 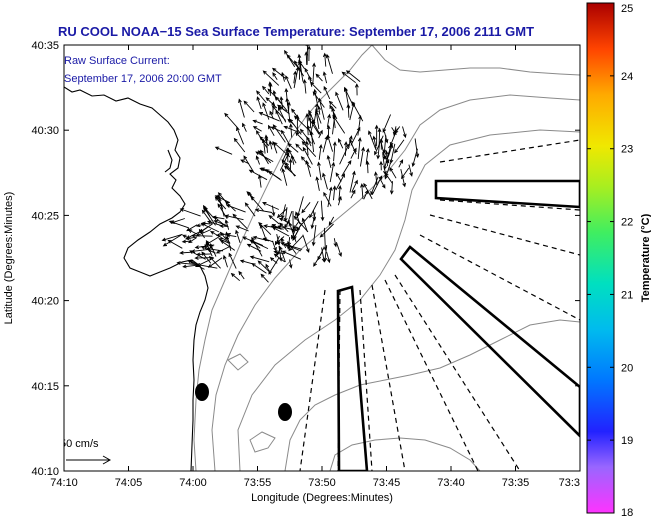 I want to click on scale-arrow-label: 50 cm/s, so click(x=79, y=444).